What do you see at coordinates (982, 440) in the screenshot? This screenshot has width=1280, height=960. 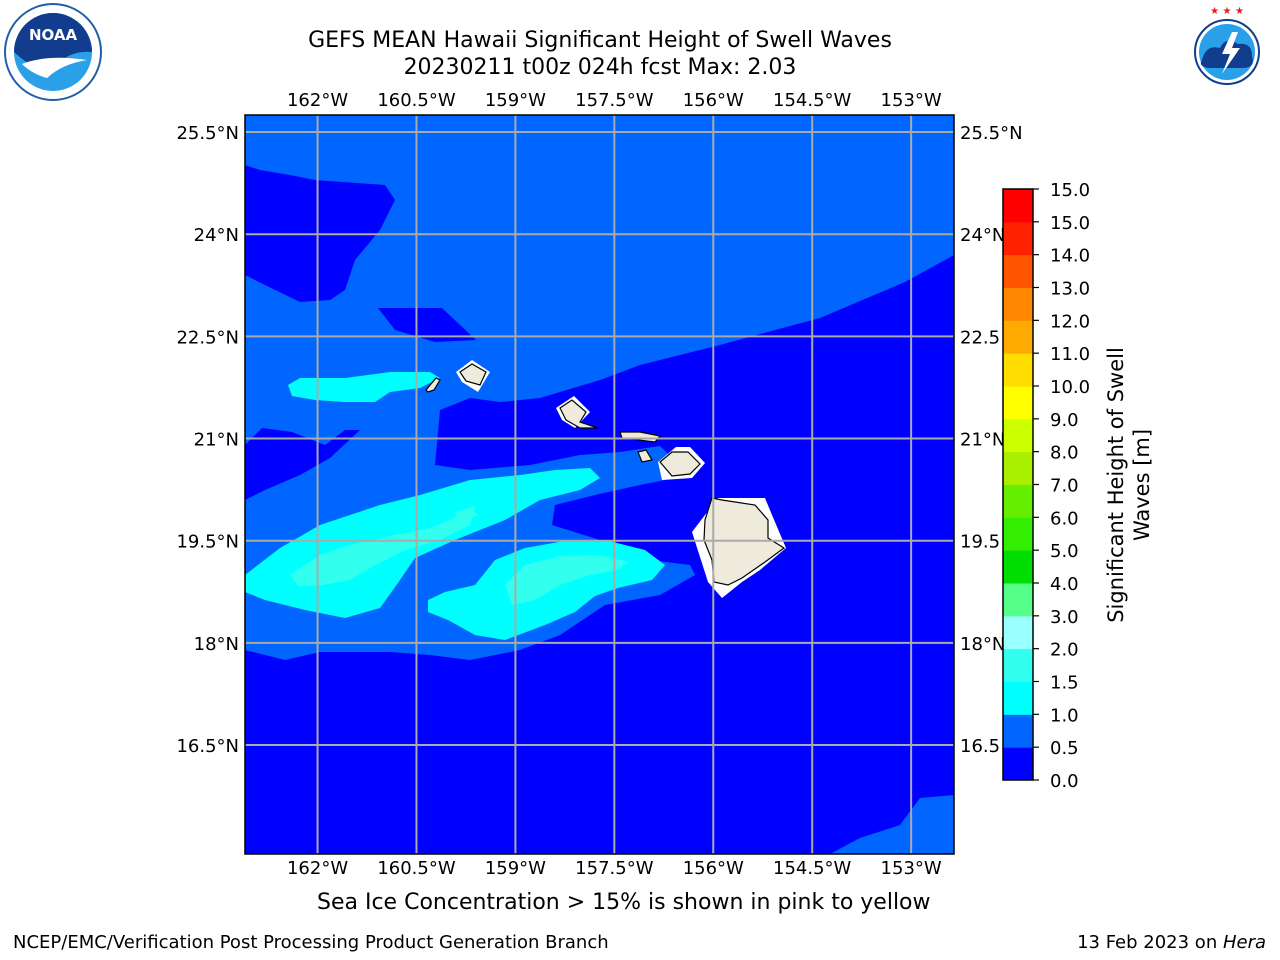 I see `lat-label-right: 21°N` at bounding box center [982, 440].